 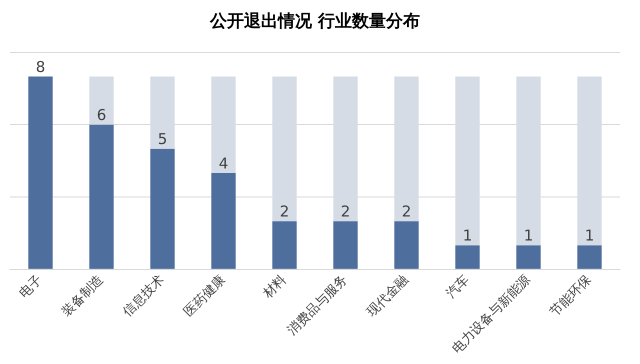 What do you see at coordinates (223, 163) in the screenshot?
I see `data-label: 4` at bounding box center [223, 163].